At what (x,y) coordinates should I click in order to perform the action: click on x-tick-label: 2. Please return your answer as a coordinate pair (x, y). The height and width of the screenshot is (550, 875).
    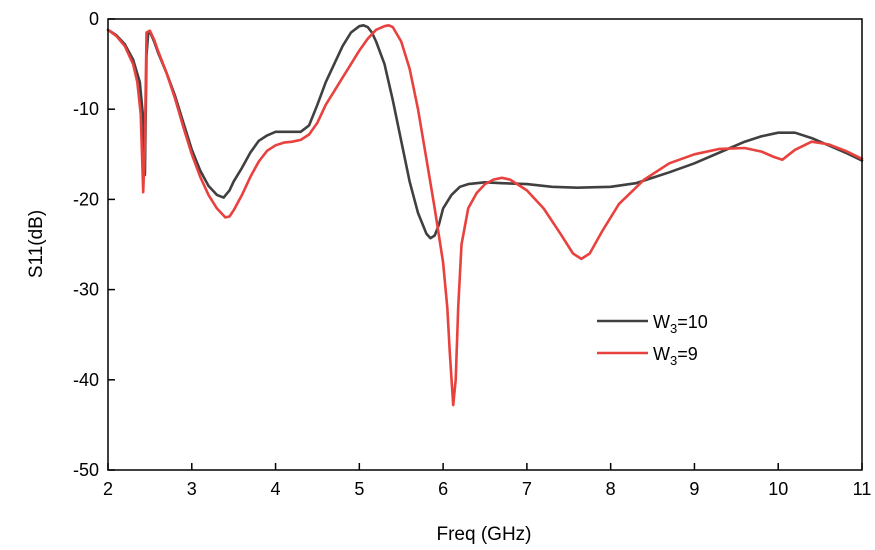
    Looking at the image, I should click on (108, 489).